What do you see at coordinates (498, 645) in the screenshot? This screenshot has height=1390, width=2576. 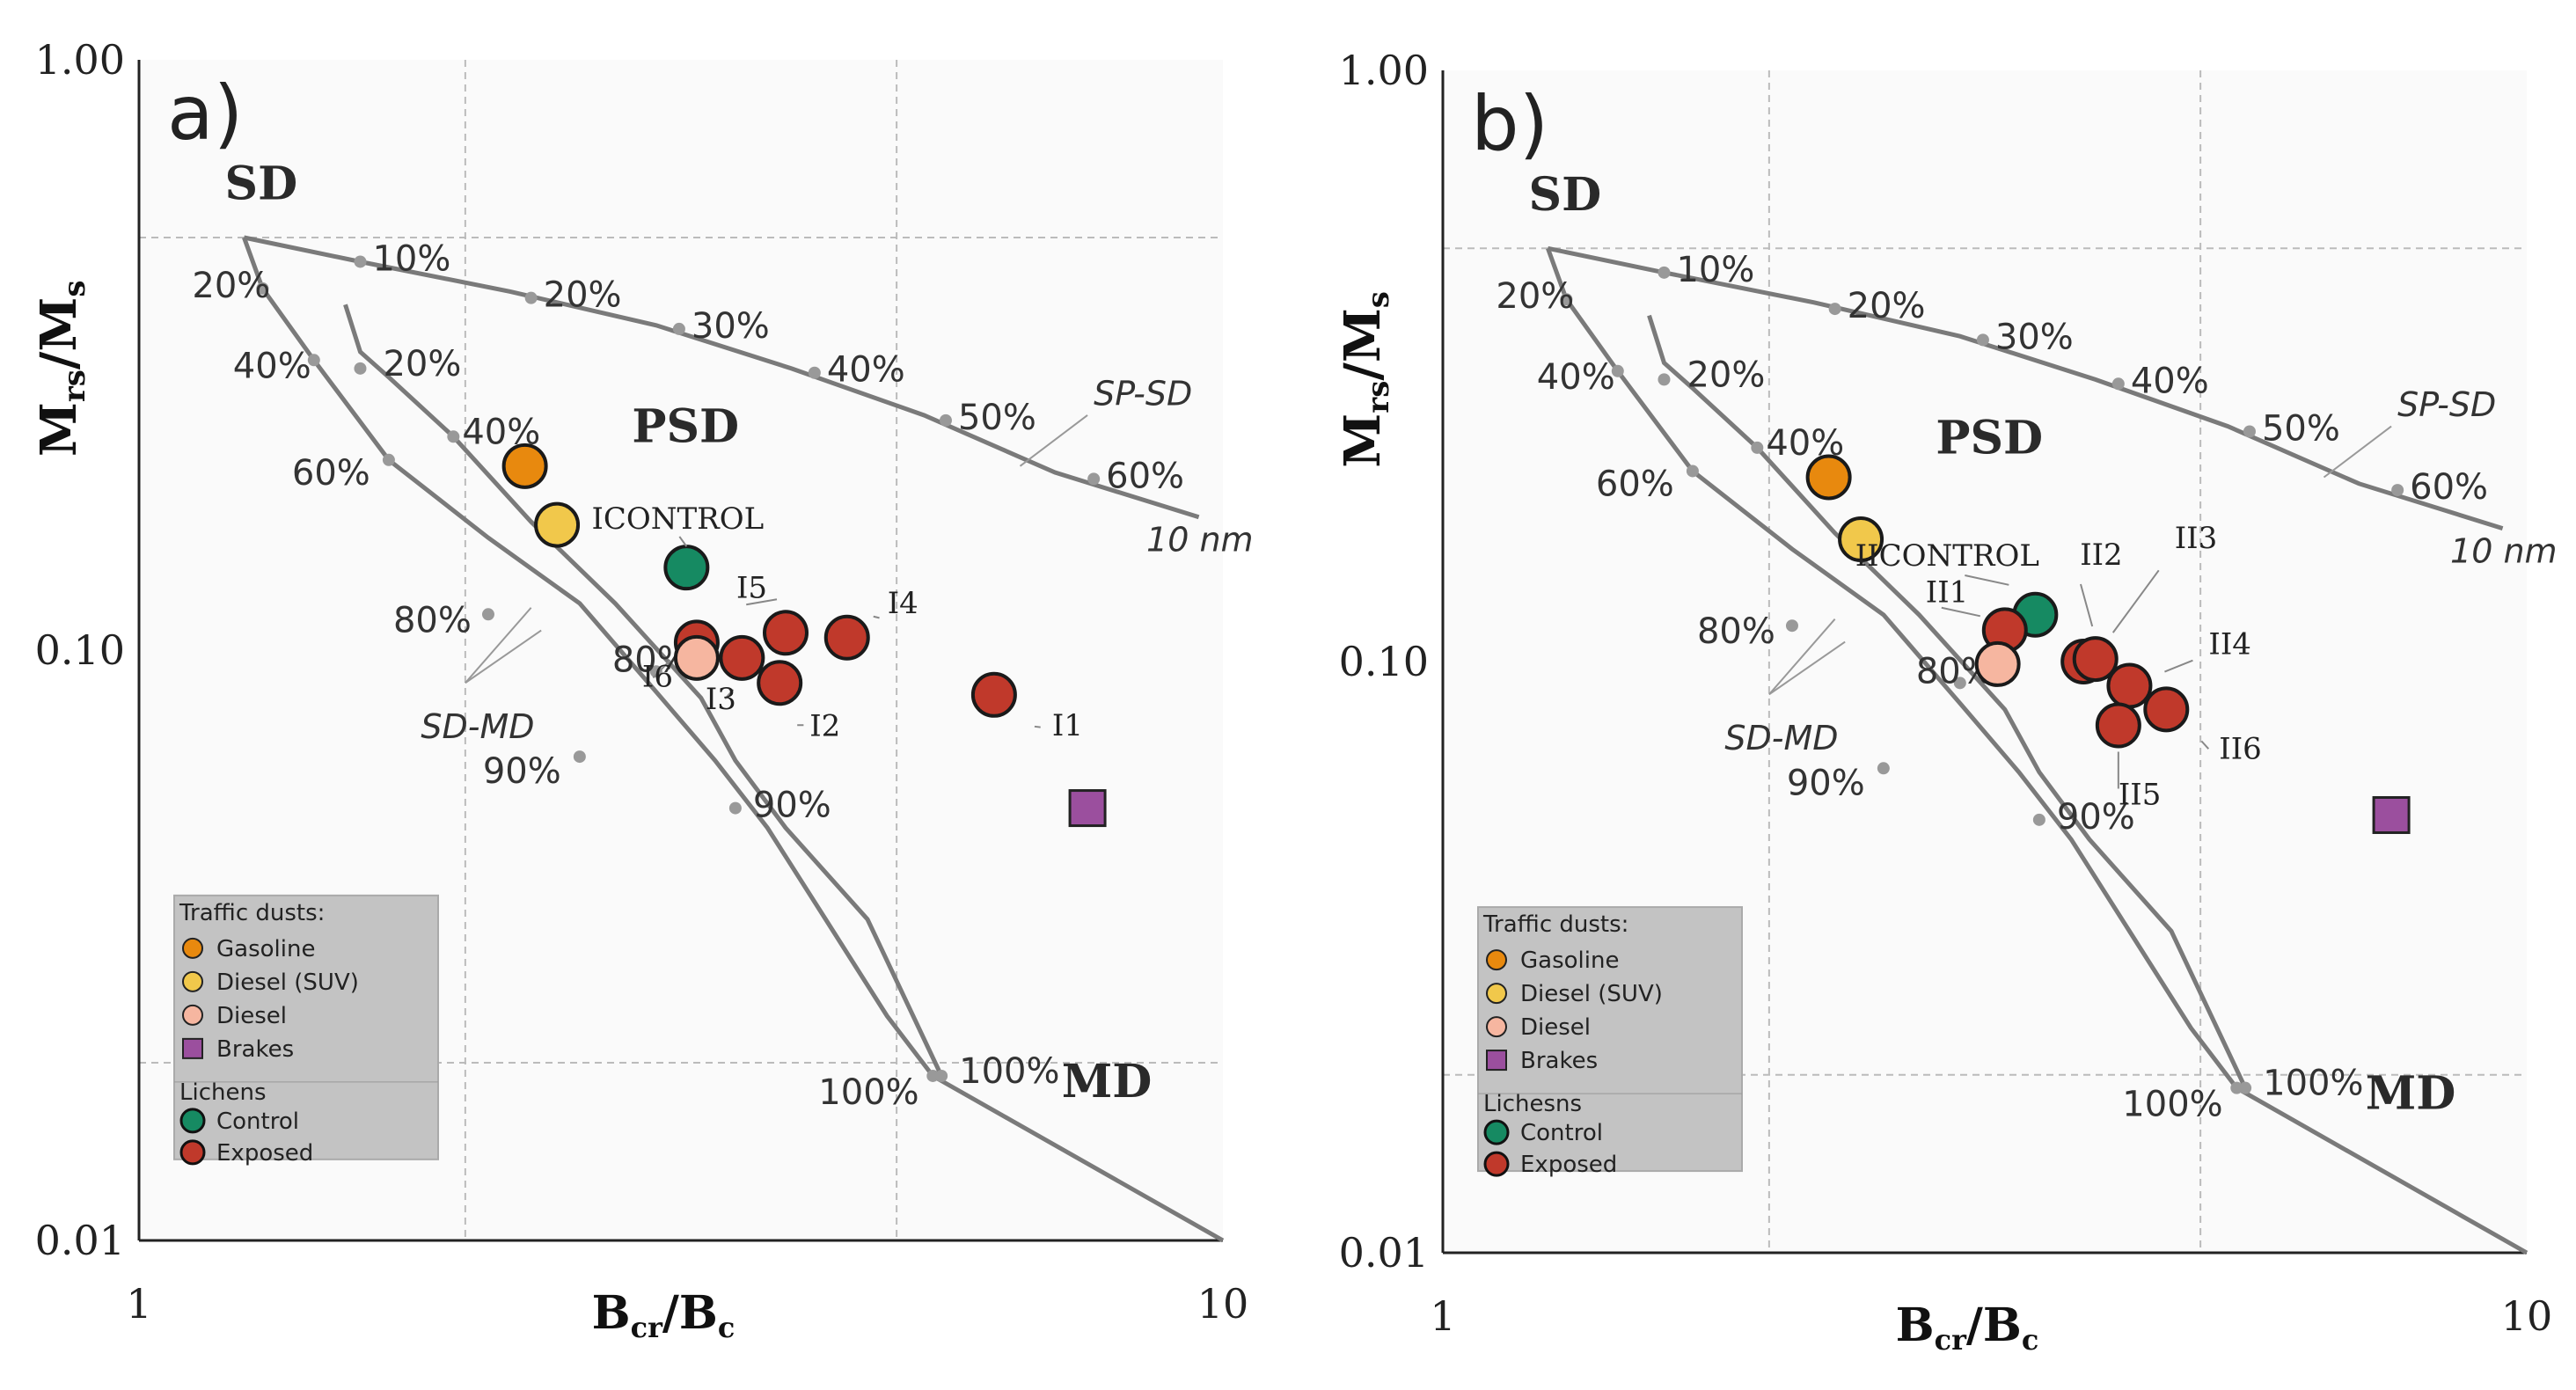 I see `sd-md-leader` at bounding box center [498, 645].